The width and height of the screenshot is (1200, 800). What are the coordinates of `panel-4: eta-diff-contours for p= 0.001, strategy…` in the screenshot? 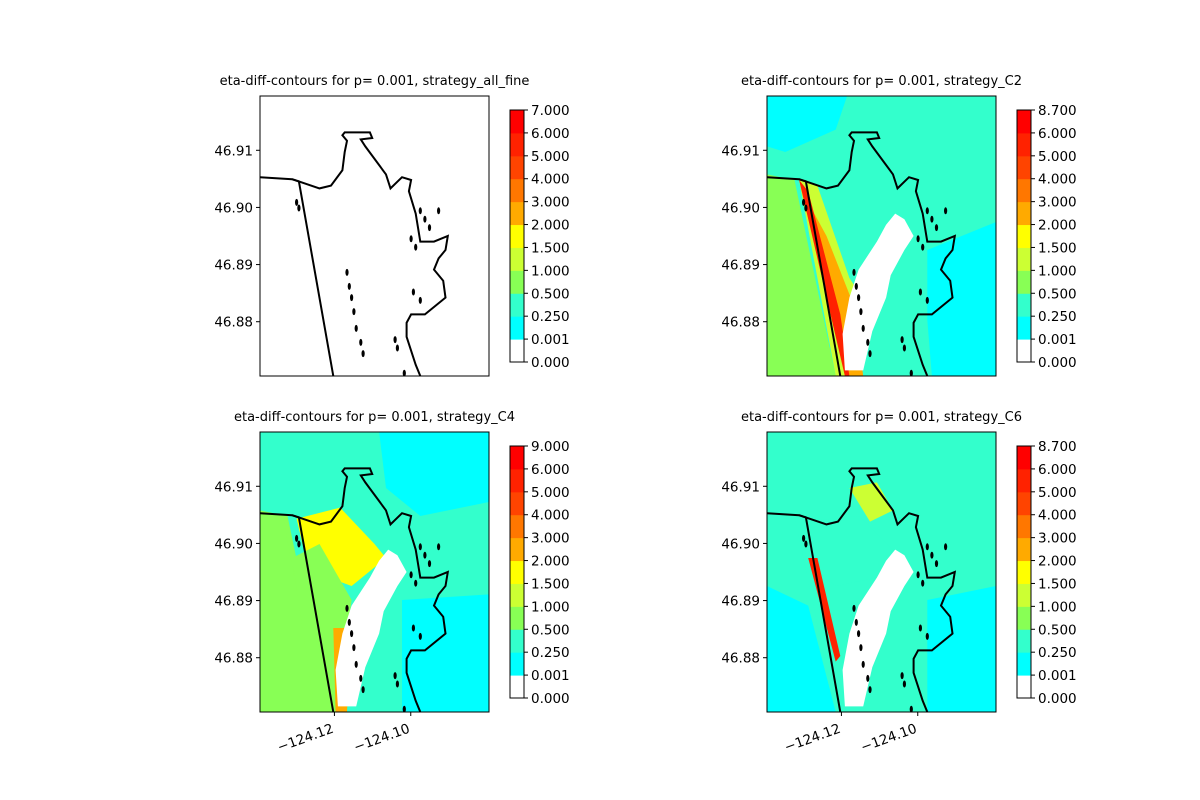 It's located at (898, 583).